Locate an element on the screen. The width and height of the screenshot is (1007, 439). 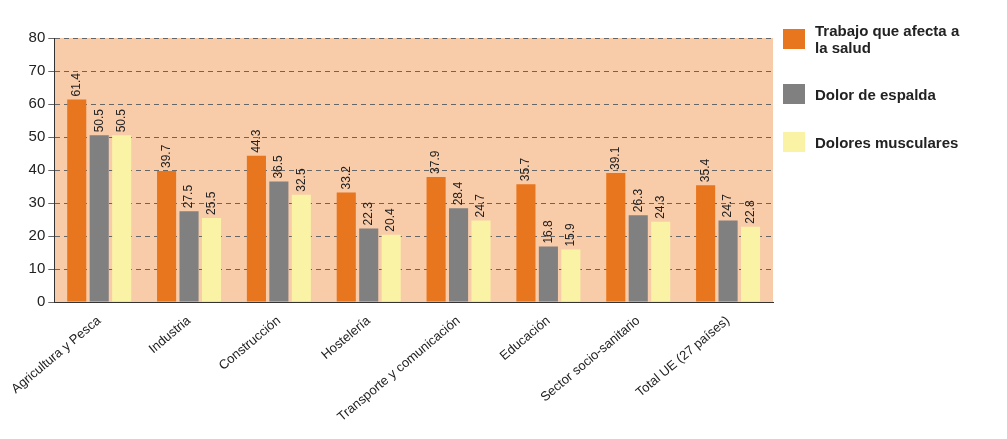
data-label: 25.5 is located at coordinates (210, 203).